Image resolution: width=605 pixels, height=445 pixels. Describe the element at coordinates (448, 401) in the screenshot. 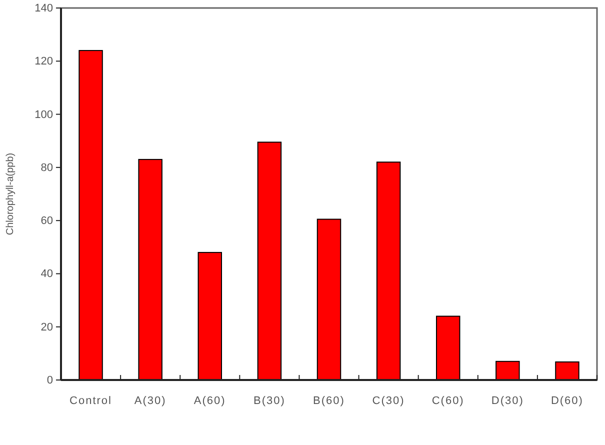

I see `x-tick-label: C(60)` at that location.